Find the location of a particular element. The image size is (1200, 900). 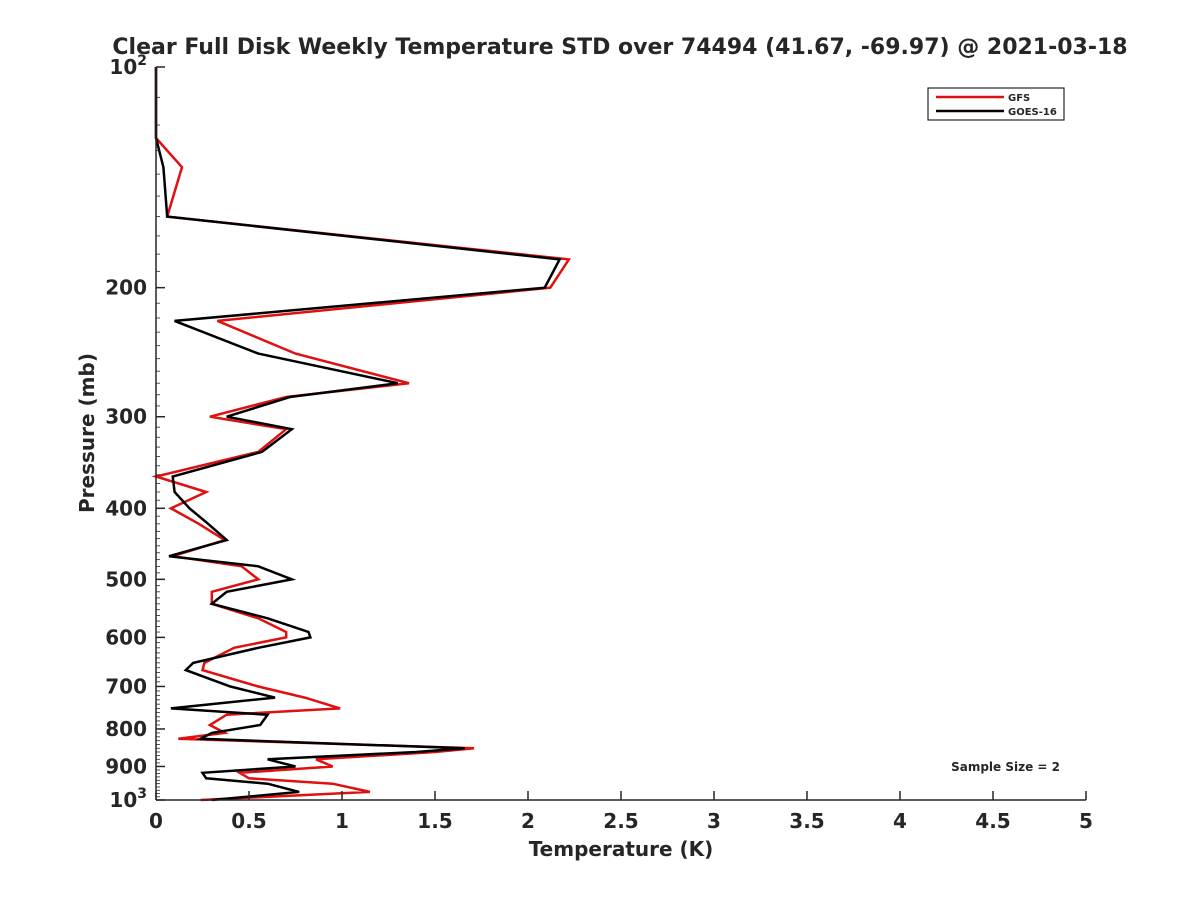

x-tick-label: 4 is located at coordinates (900, 821).